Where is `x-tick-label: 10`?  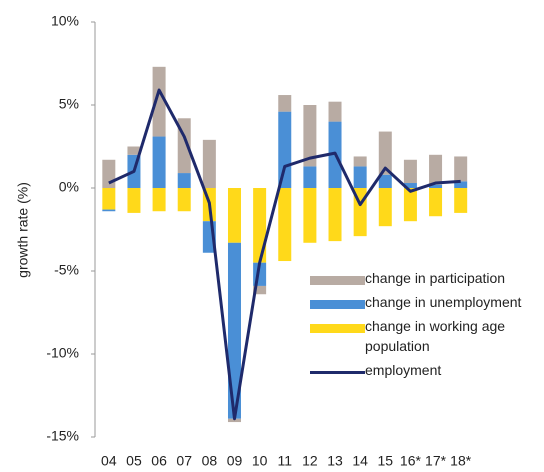 x-tick-label: 10 is located at coordinates (260, 461).